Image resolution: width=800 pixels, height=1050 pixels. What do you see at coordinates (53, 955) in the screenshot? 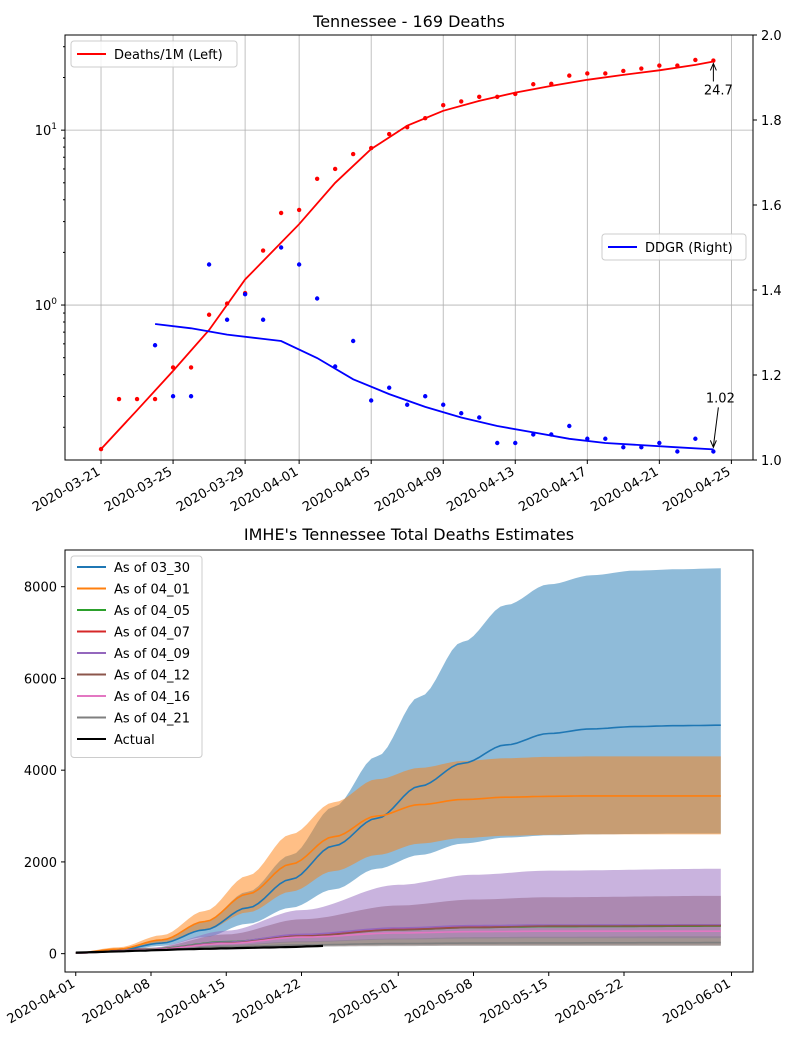
I see `y-tick-label: 0` at bounding box center [53, 955].